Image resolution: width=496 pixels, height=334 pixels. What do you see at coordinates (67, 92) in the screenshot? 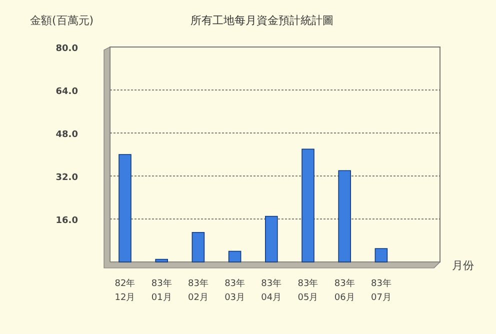
I see `y-tick-label: 64.0` at bounding box center [67, 92].